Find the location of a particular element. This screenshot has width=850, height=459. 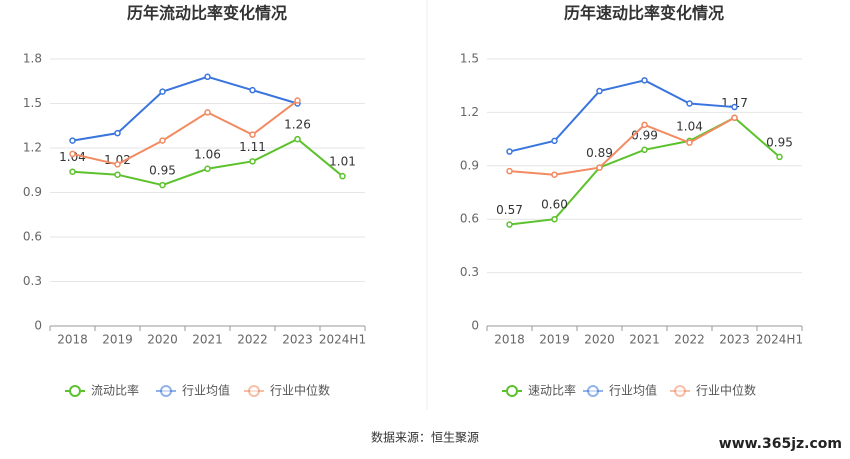

source: 数据来源：恒生聚源 is located at coordinates (425, 437).